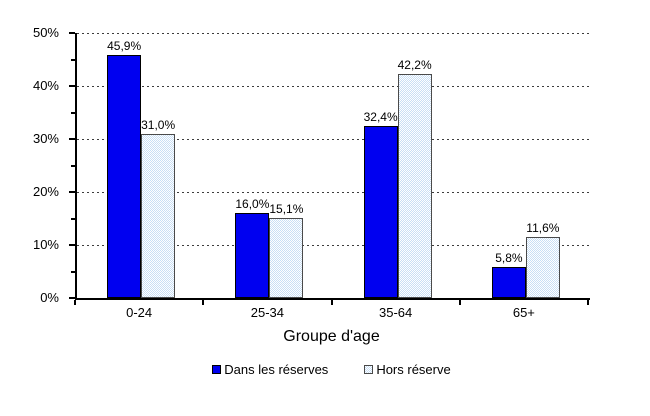 The width and height of the screenshot is (650, 416). What do you see at coordinates (543, 227) in the screenshot?
I see `bar-value-label: 11,6%` at bounding box center [543, 227].